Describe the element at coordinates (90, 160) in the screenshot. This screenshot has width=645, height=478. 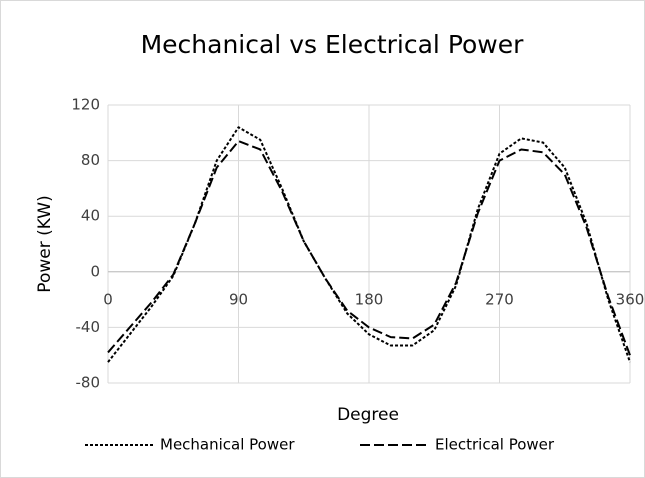
I see `y-tick-label: 80` at that location.